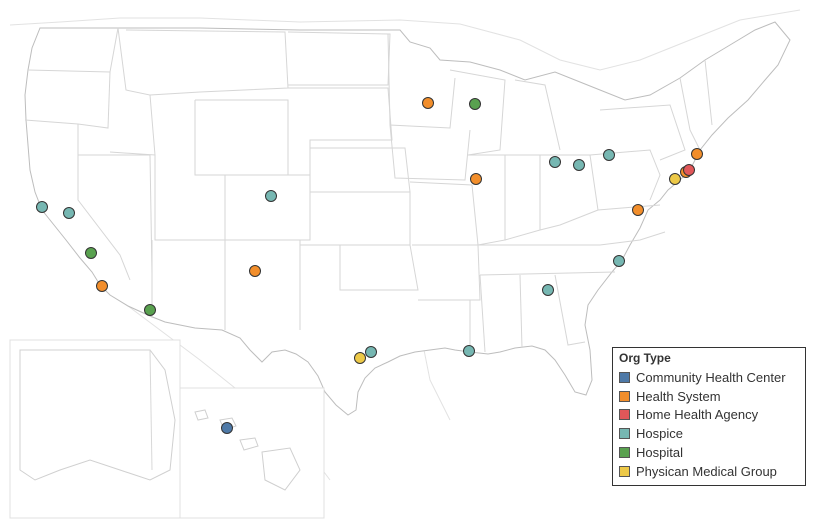 The image size is (813, 521). I want to click on legend-item: Physican Medical Group, so click(709, 471).